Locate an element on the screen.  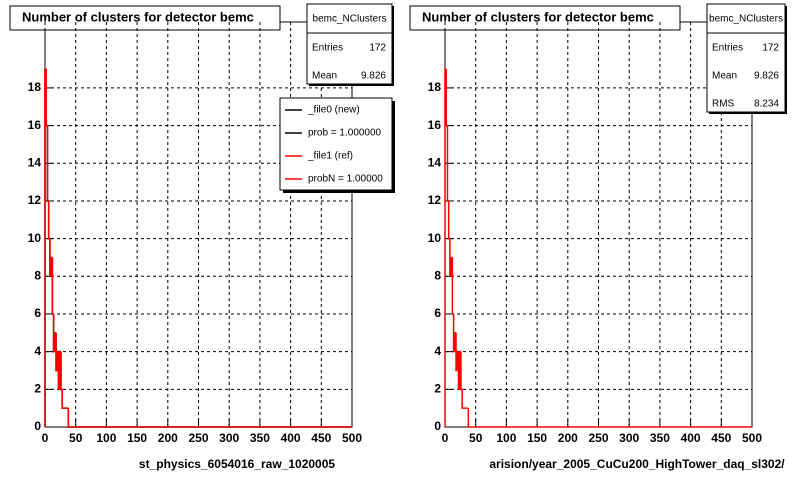
legend-label: _file0 (new) is located at coordinates (333, 110).